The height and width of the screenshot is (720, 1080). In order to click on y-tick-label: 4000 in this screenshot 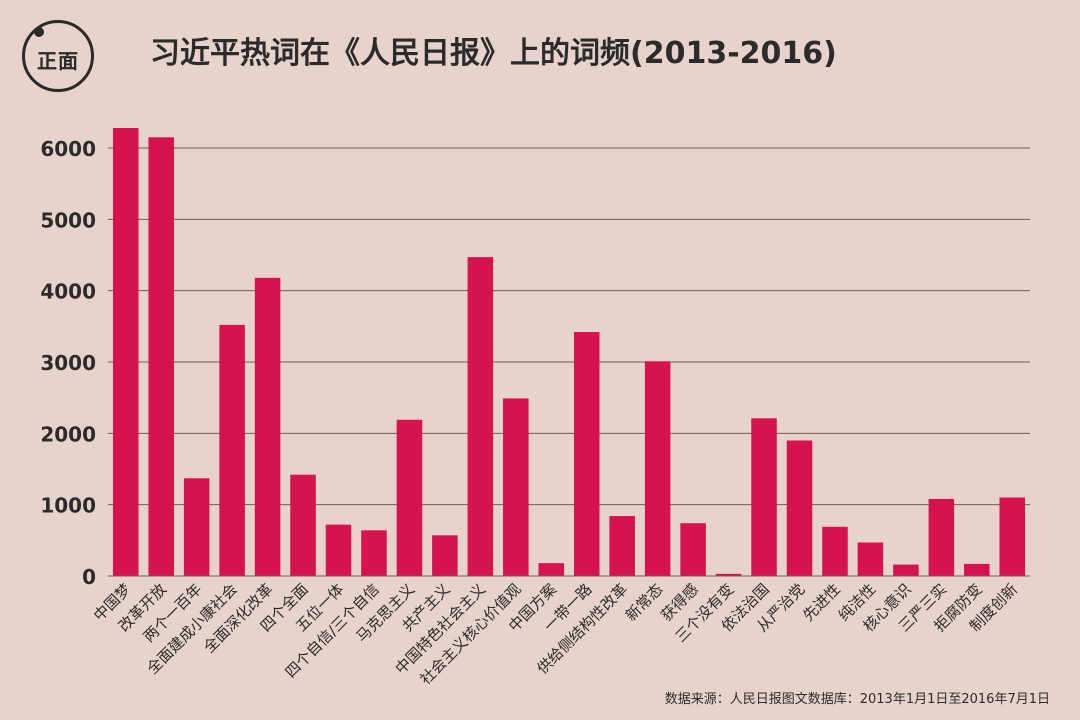, I will do `click(68, 292)`.